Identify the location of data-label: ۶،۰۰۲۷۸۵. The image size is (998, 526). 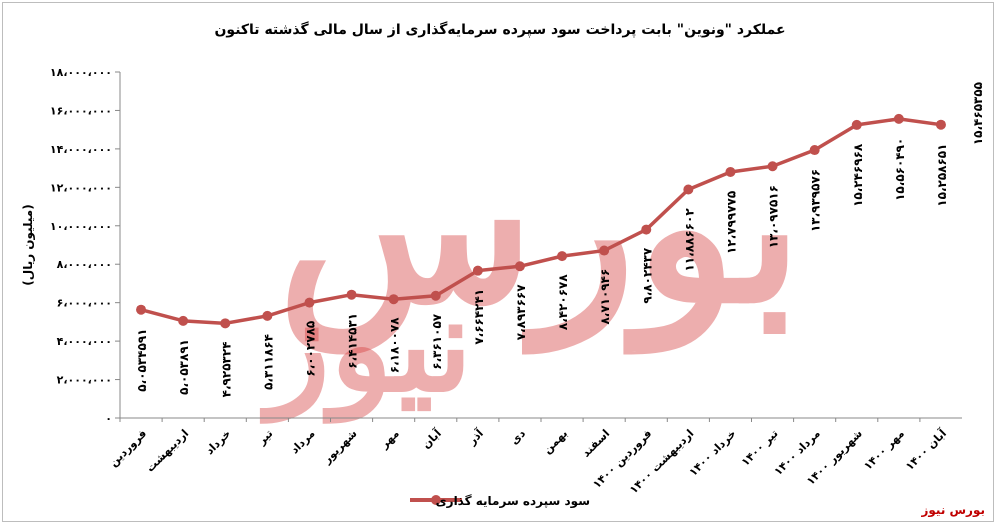
(310, 349).